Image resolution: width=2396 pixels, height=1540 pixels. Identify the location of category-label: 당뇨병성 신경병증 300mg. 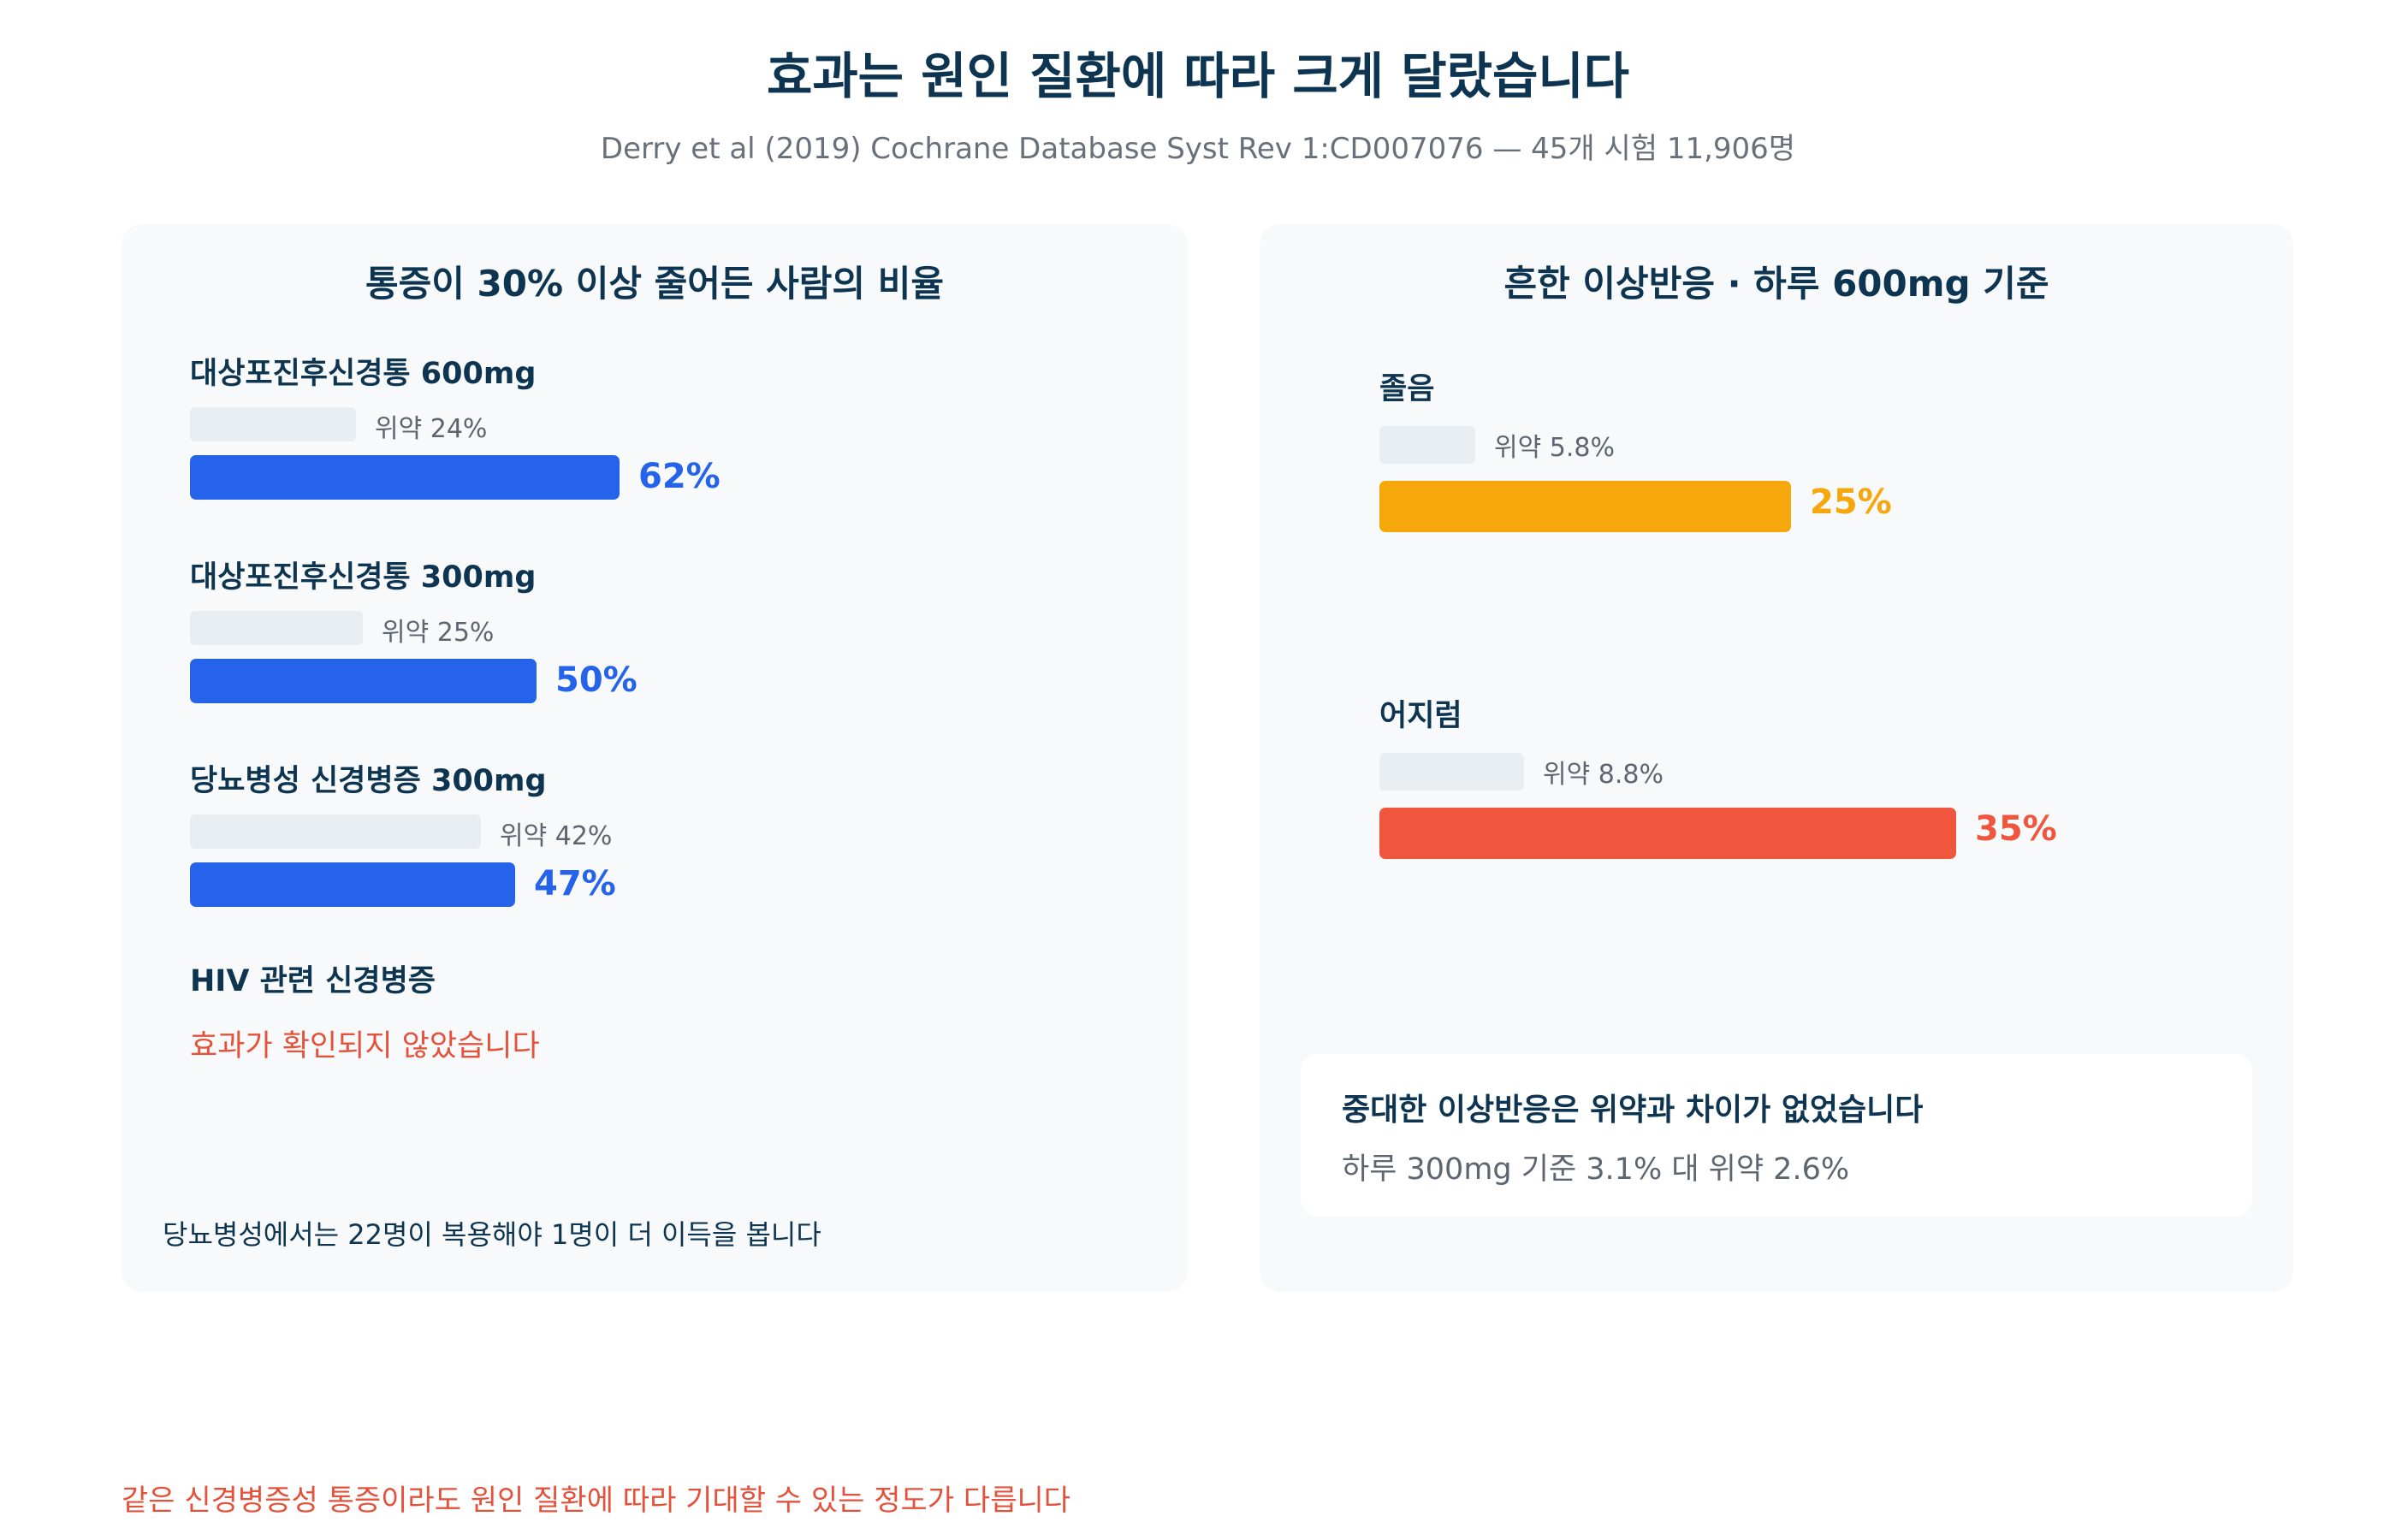
(368, 781).